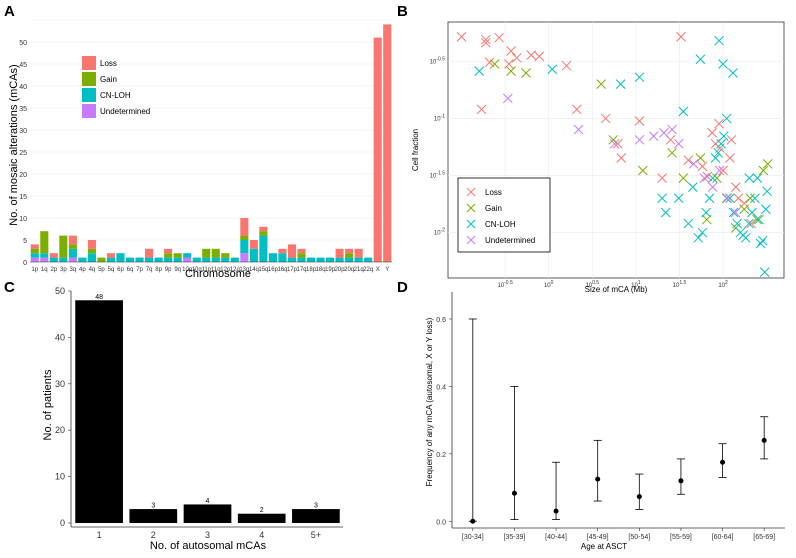 The height and width of the screenshot is (558, 796). I want to click on panel-a-y-tick-label: 50, so click(23, 43).